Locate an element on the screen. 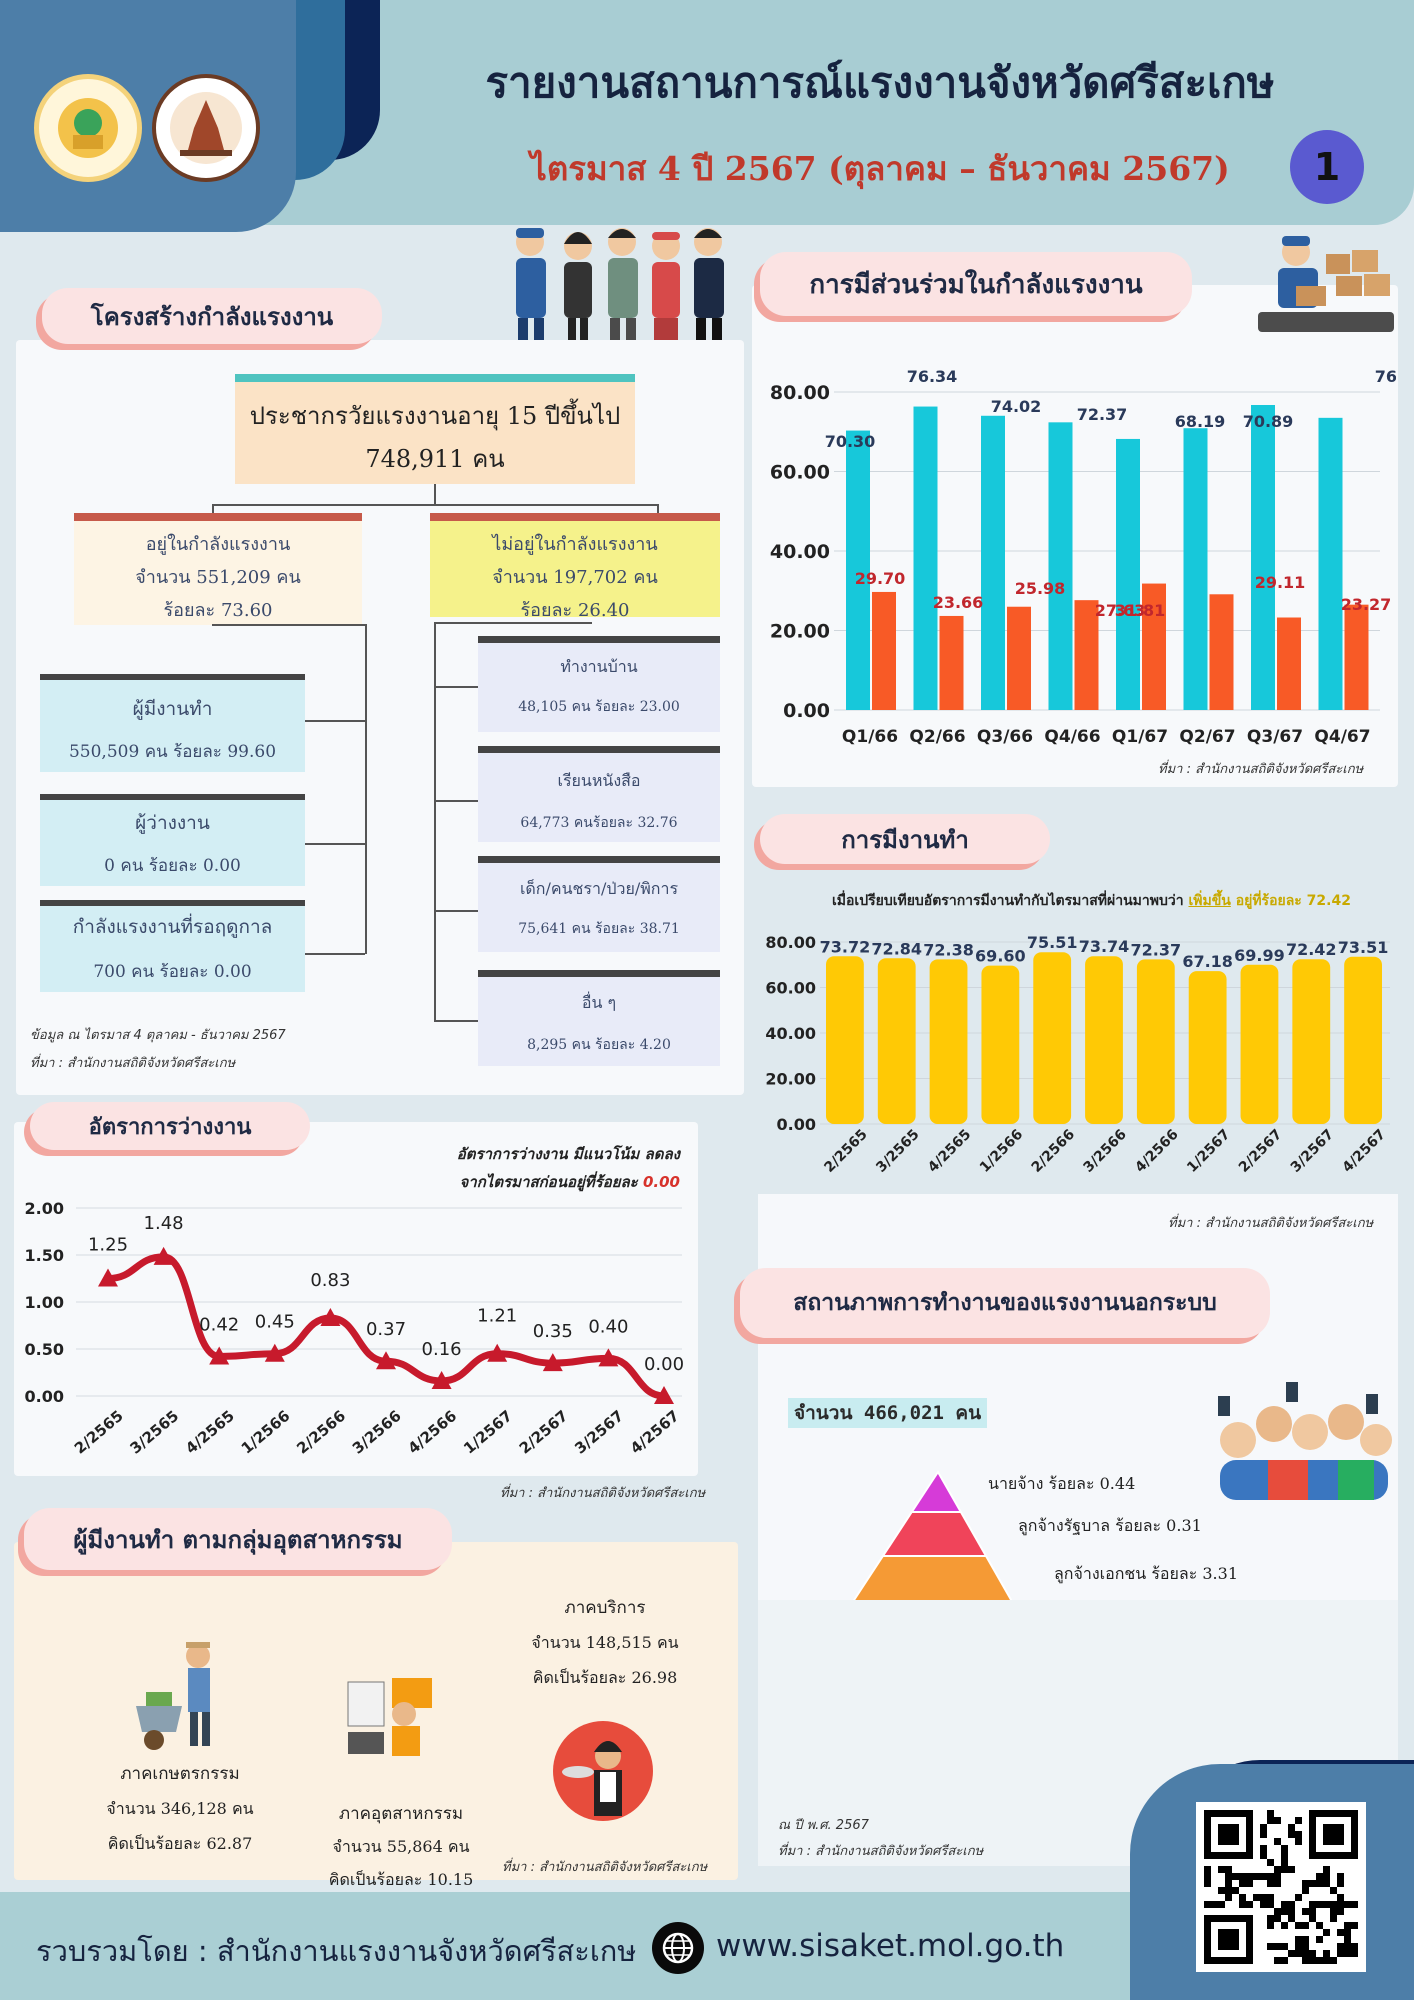  manufacturing-label: ภาคอุตสาหกรรม is located at coordinates (401, 1814).